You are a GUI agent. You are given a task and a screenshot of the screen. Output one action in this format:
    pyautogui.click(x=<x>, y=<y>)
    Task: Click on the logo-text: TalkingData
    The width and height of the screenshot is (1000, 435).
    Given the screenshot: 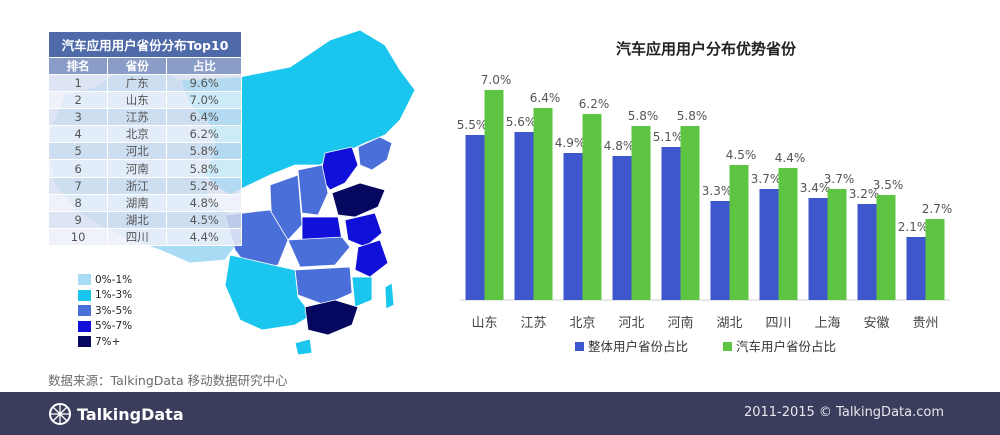 What is the action you would take?
    pyautogui.click(x=130, y=414)
    